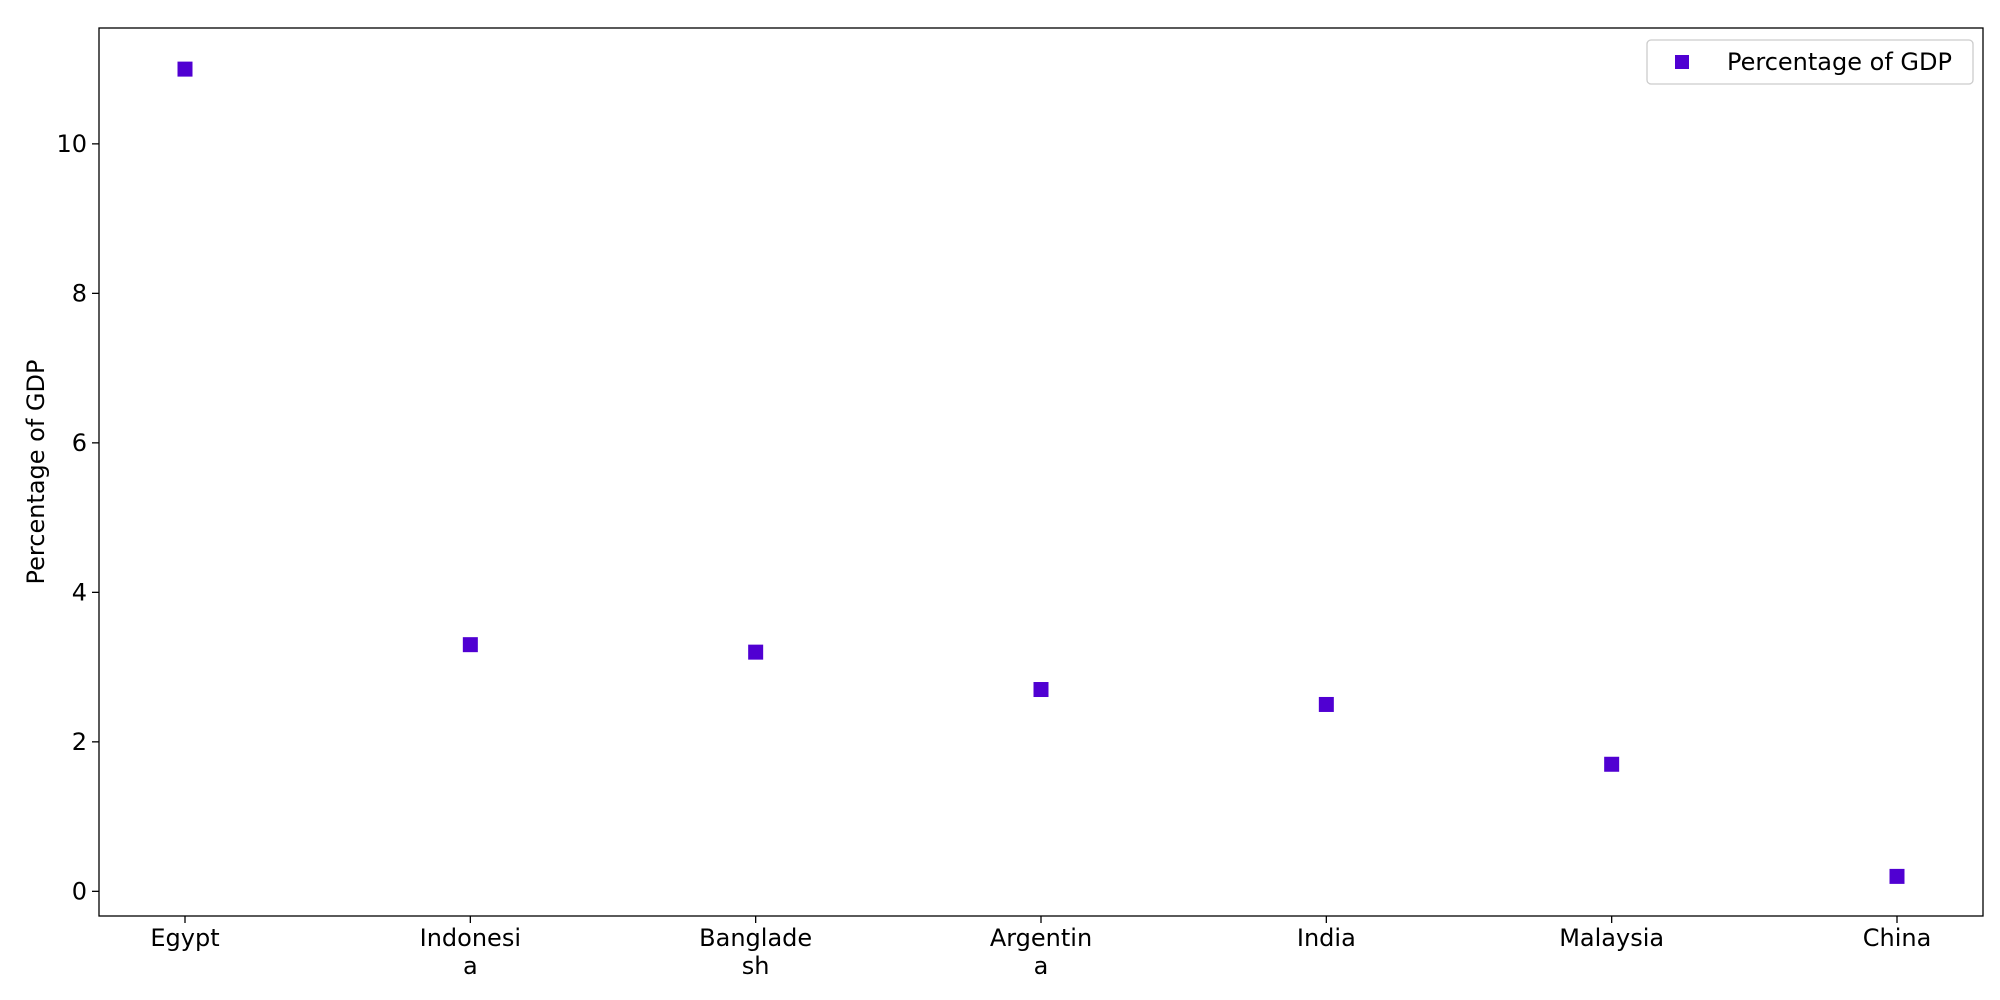 This screenshot has width=2000, height=1000. What do you see at coordinates (79, 742) in the screenshot?
I see `y-tick-label: 2` at bounding box center [79, 742].